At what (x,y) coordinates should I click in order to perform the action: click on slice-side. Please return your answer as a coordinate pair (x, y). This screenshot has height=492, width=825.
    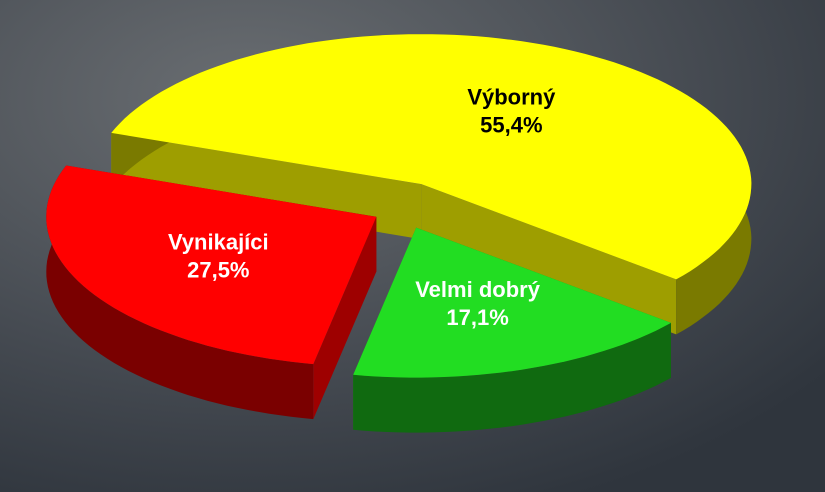
    Looking at the image, I should click on (512, 377).